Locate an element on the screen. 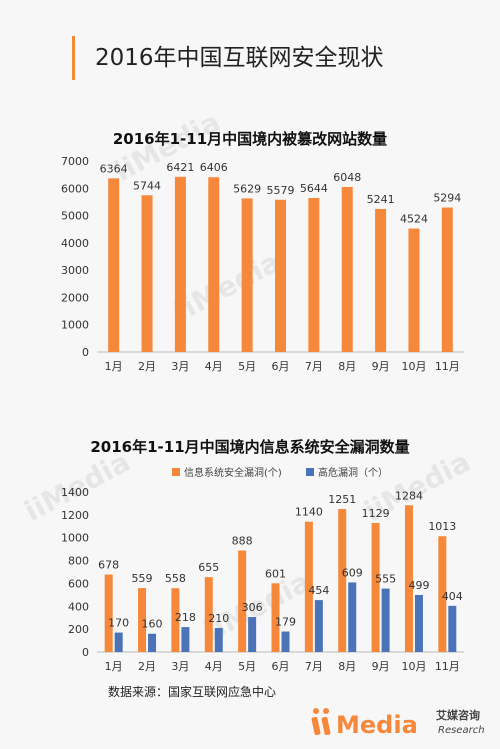 This screenshot has width=500, height=749. legend-label: 信息系统安全漏洞(个) is located at coordinates (233, 472).